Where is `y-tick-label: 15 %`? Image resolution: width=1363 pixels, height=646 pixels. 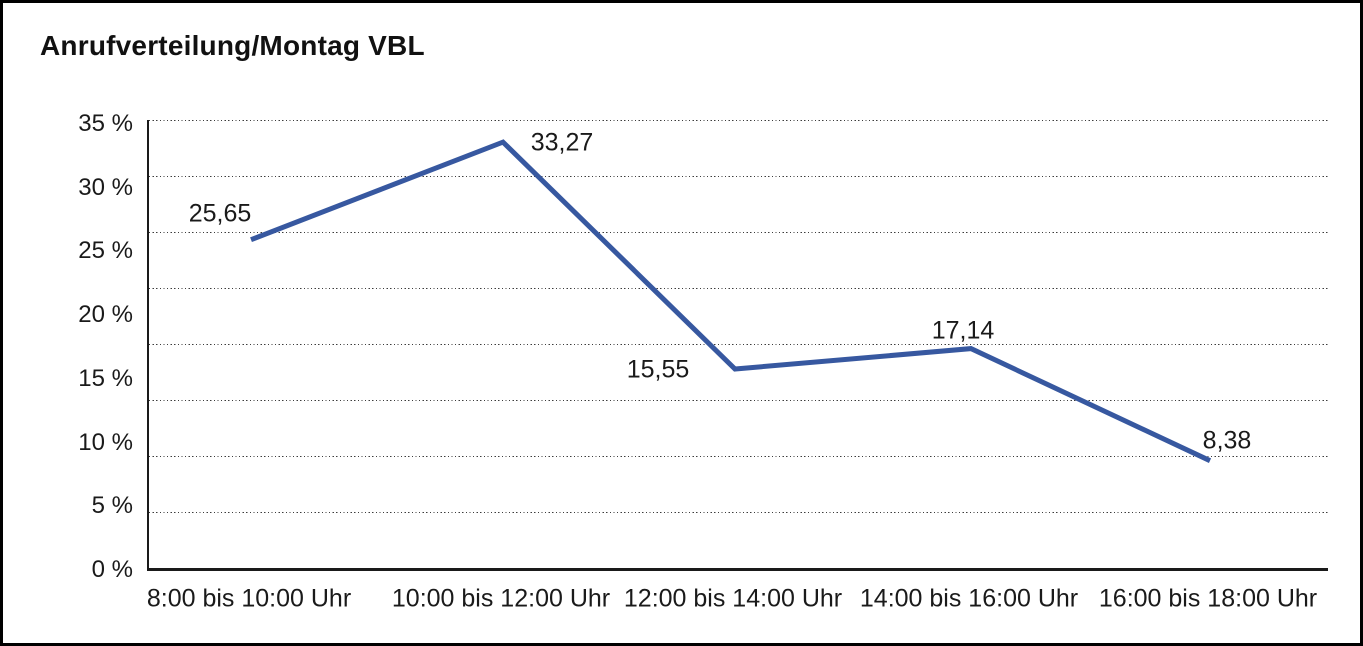
y-tick-label: 15 % is located at coordinates (105, 378).